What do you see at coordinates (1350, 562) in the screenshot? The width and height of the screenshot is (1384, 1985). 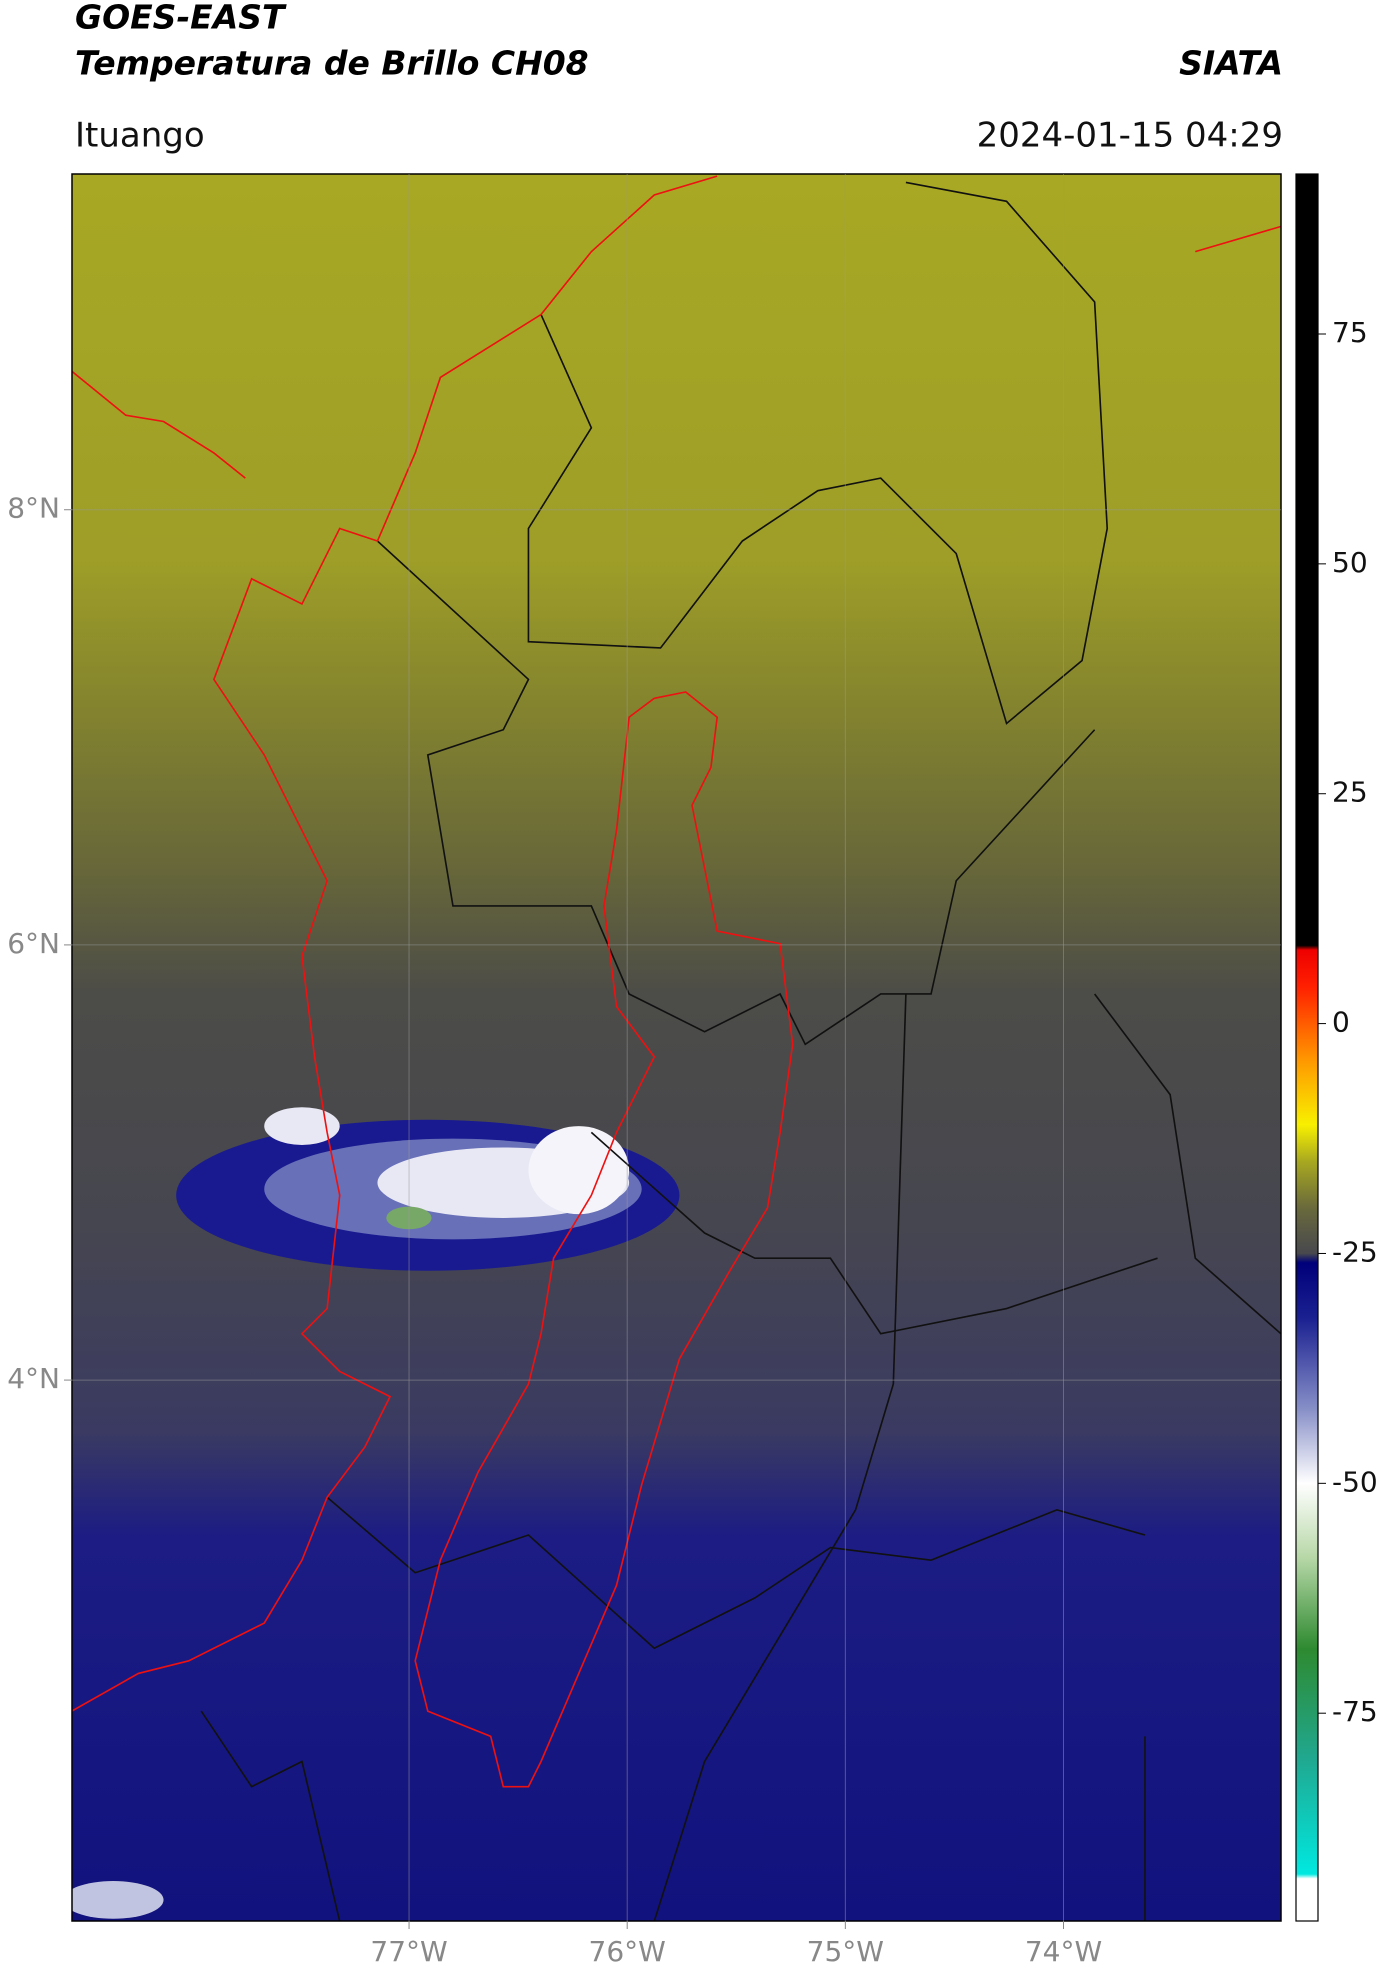 I see `colorbar-tick-label: 50` at bounding box center [1350, 562].